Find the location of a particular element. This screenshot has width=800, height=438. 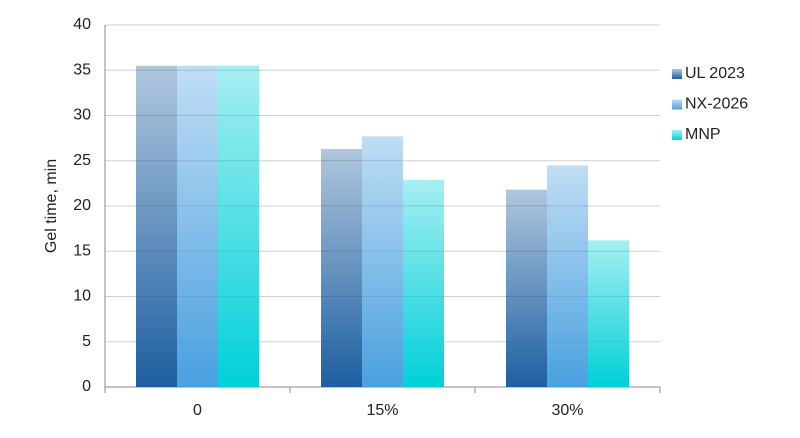

legend-label: NX-2026 is located at coordinates (716, 104).